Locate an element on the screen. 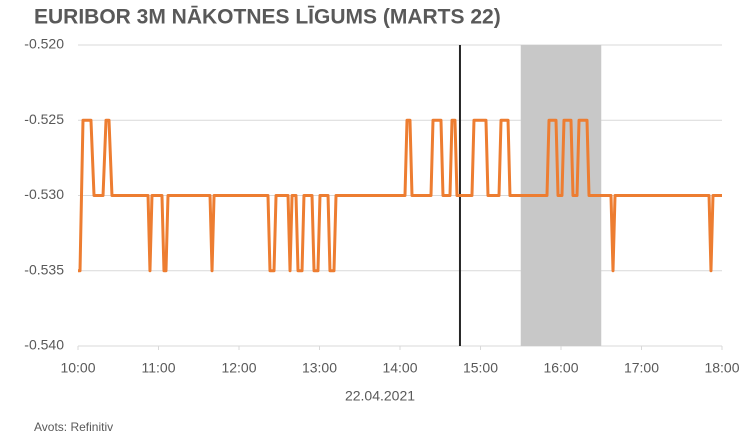  x-tick-label: 14:00 is located at coordinates (399, 368).